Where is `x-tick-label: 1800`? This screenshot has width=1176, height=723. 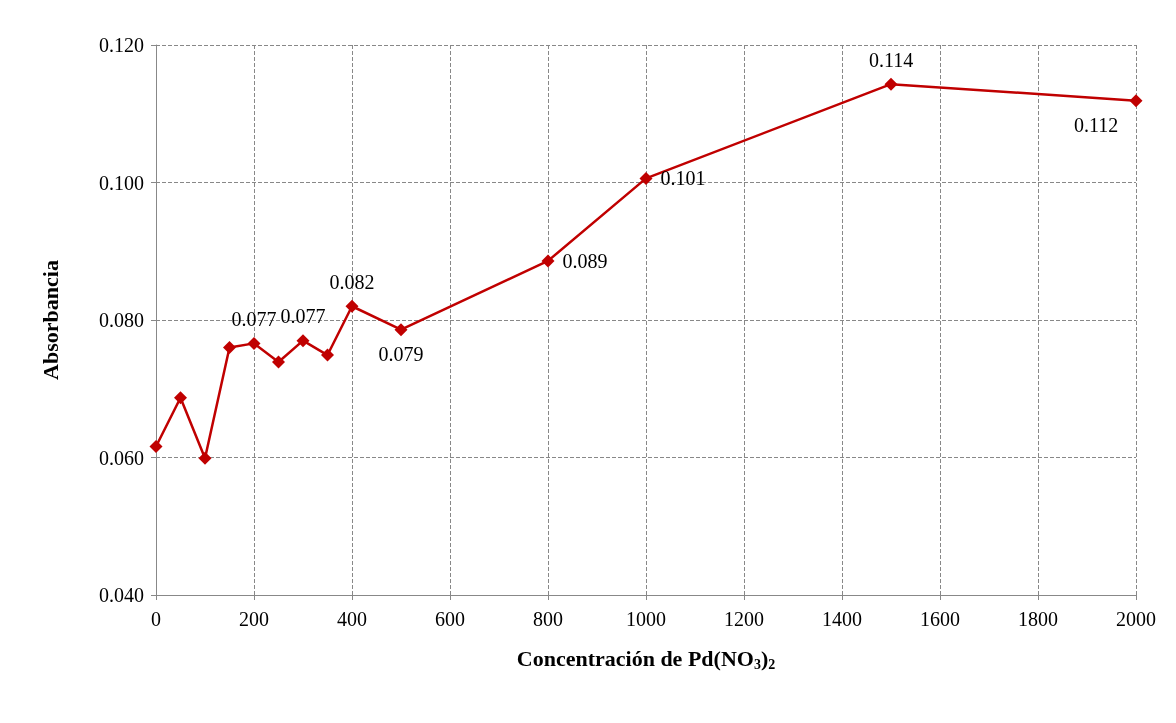 x-tick-label: 1800 is located at coordinates (1038, 619).